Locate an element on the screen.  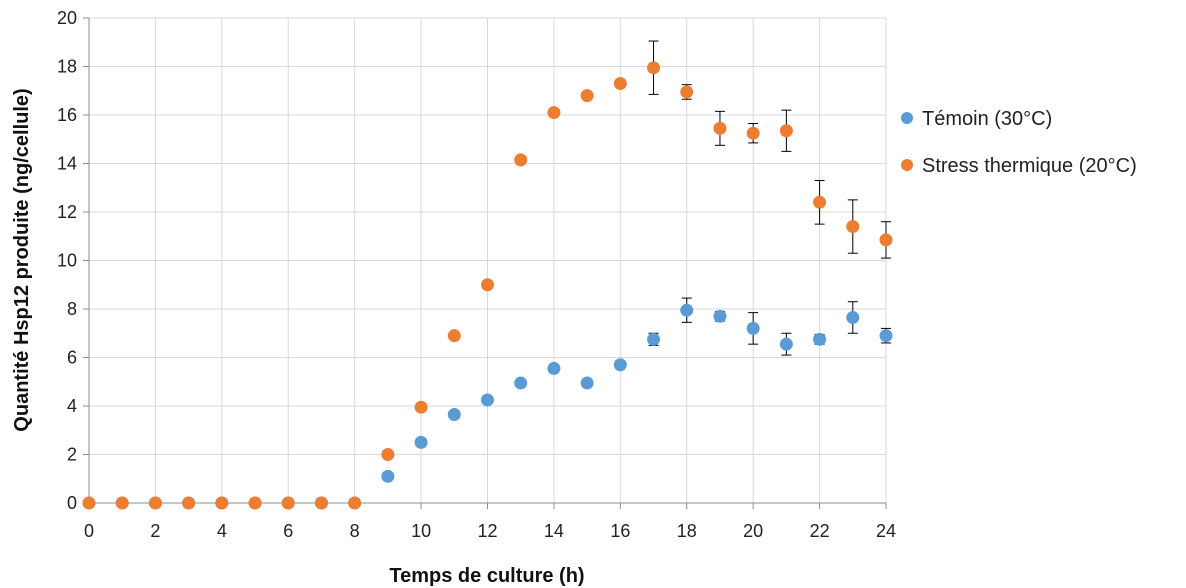
x-tick-label: 18 is located at coordinates (687, 531).